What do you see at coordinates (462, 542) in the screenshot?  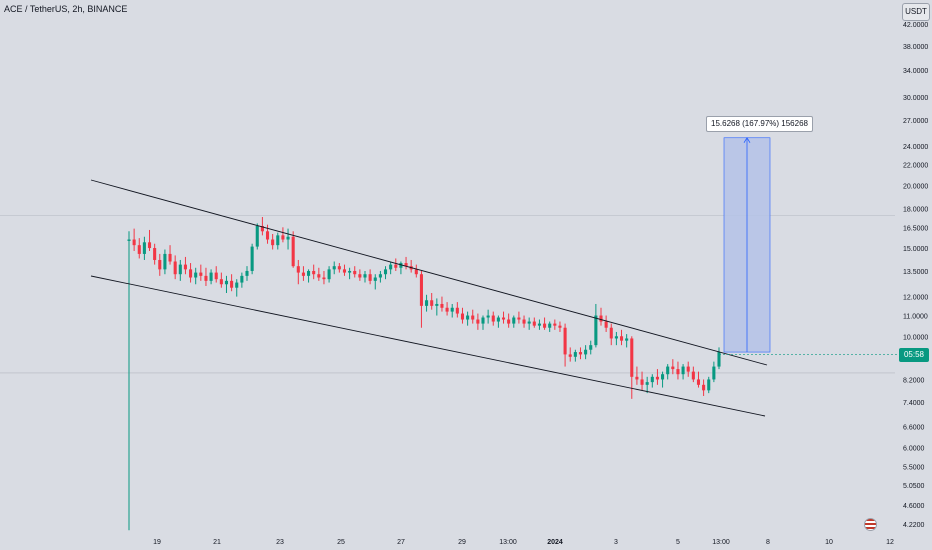 I see `x-tick-label: 29` at bounding box center [462, 542].